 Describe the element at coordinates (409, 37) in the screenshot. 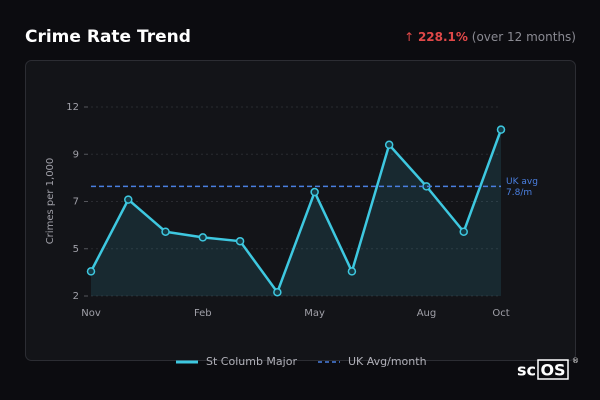

I see `change-arrow: ↑` at that location.